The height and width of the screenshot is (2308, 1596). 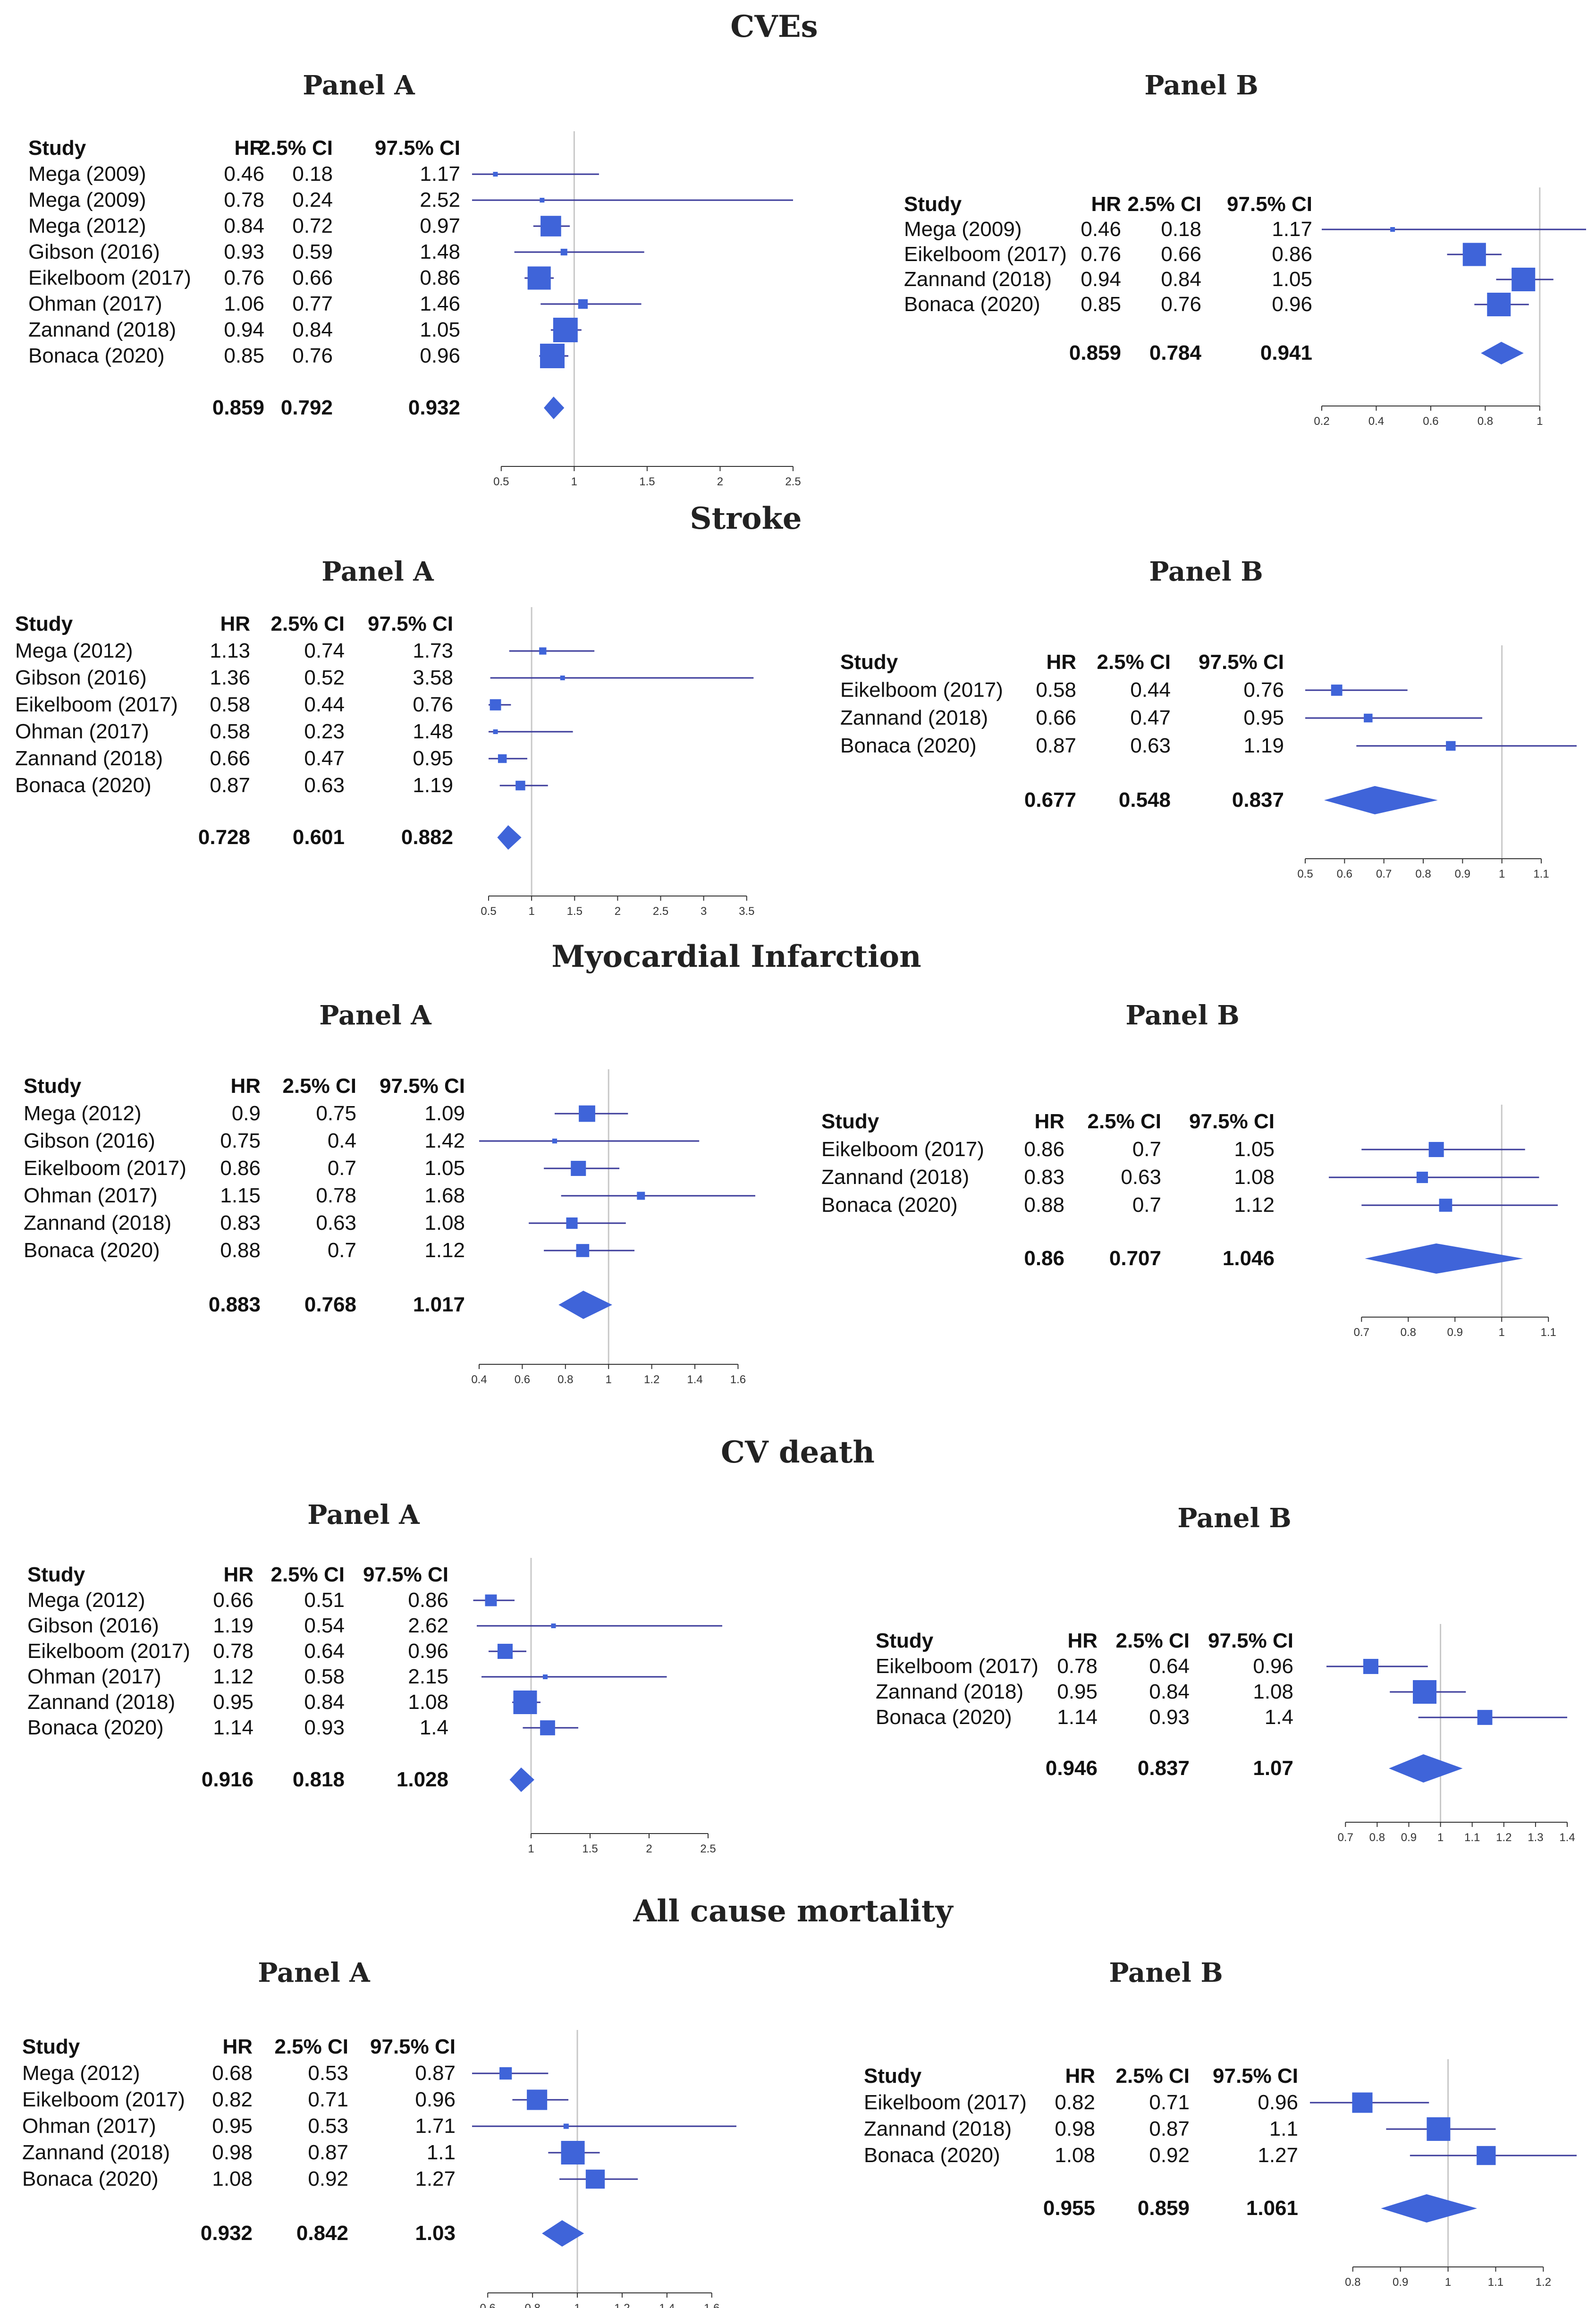 I want to click on pooled-hr-value: 0.728, so click(x=224, y=837).